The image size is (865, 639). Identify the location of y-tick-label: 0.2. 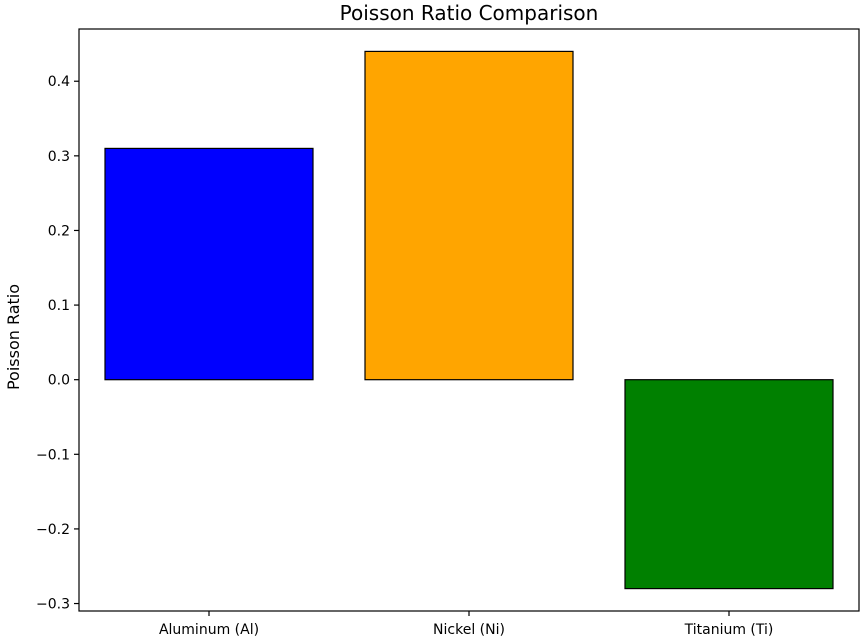
(59, 231).